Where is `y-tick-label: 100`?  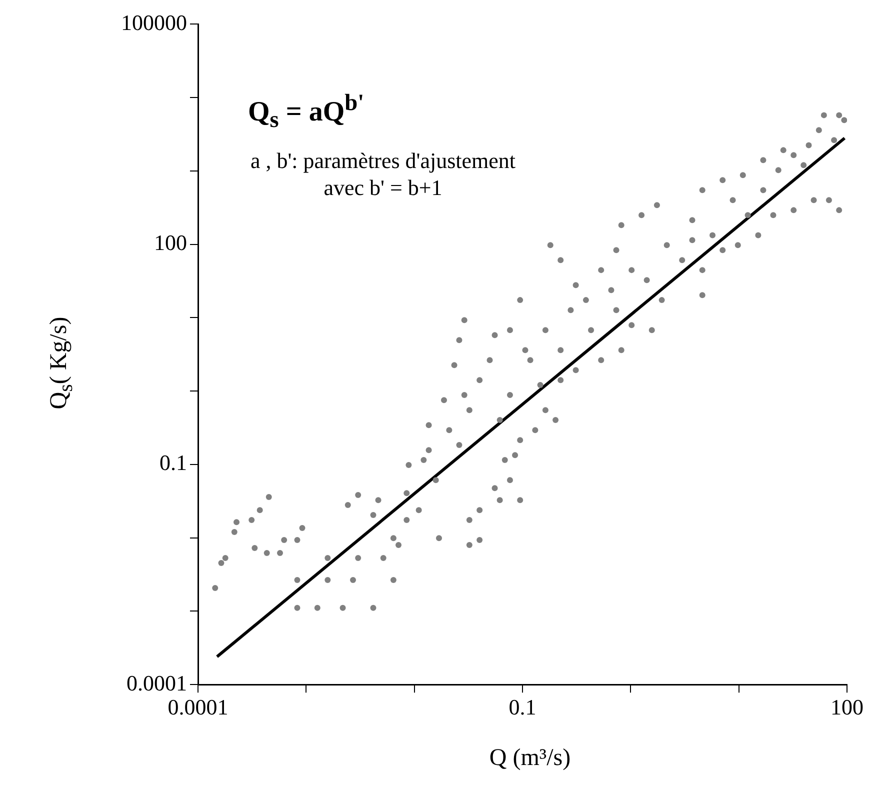
y-tick-label: 100 is located at coordinates (170, 243).